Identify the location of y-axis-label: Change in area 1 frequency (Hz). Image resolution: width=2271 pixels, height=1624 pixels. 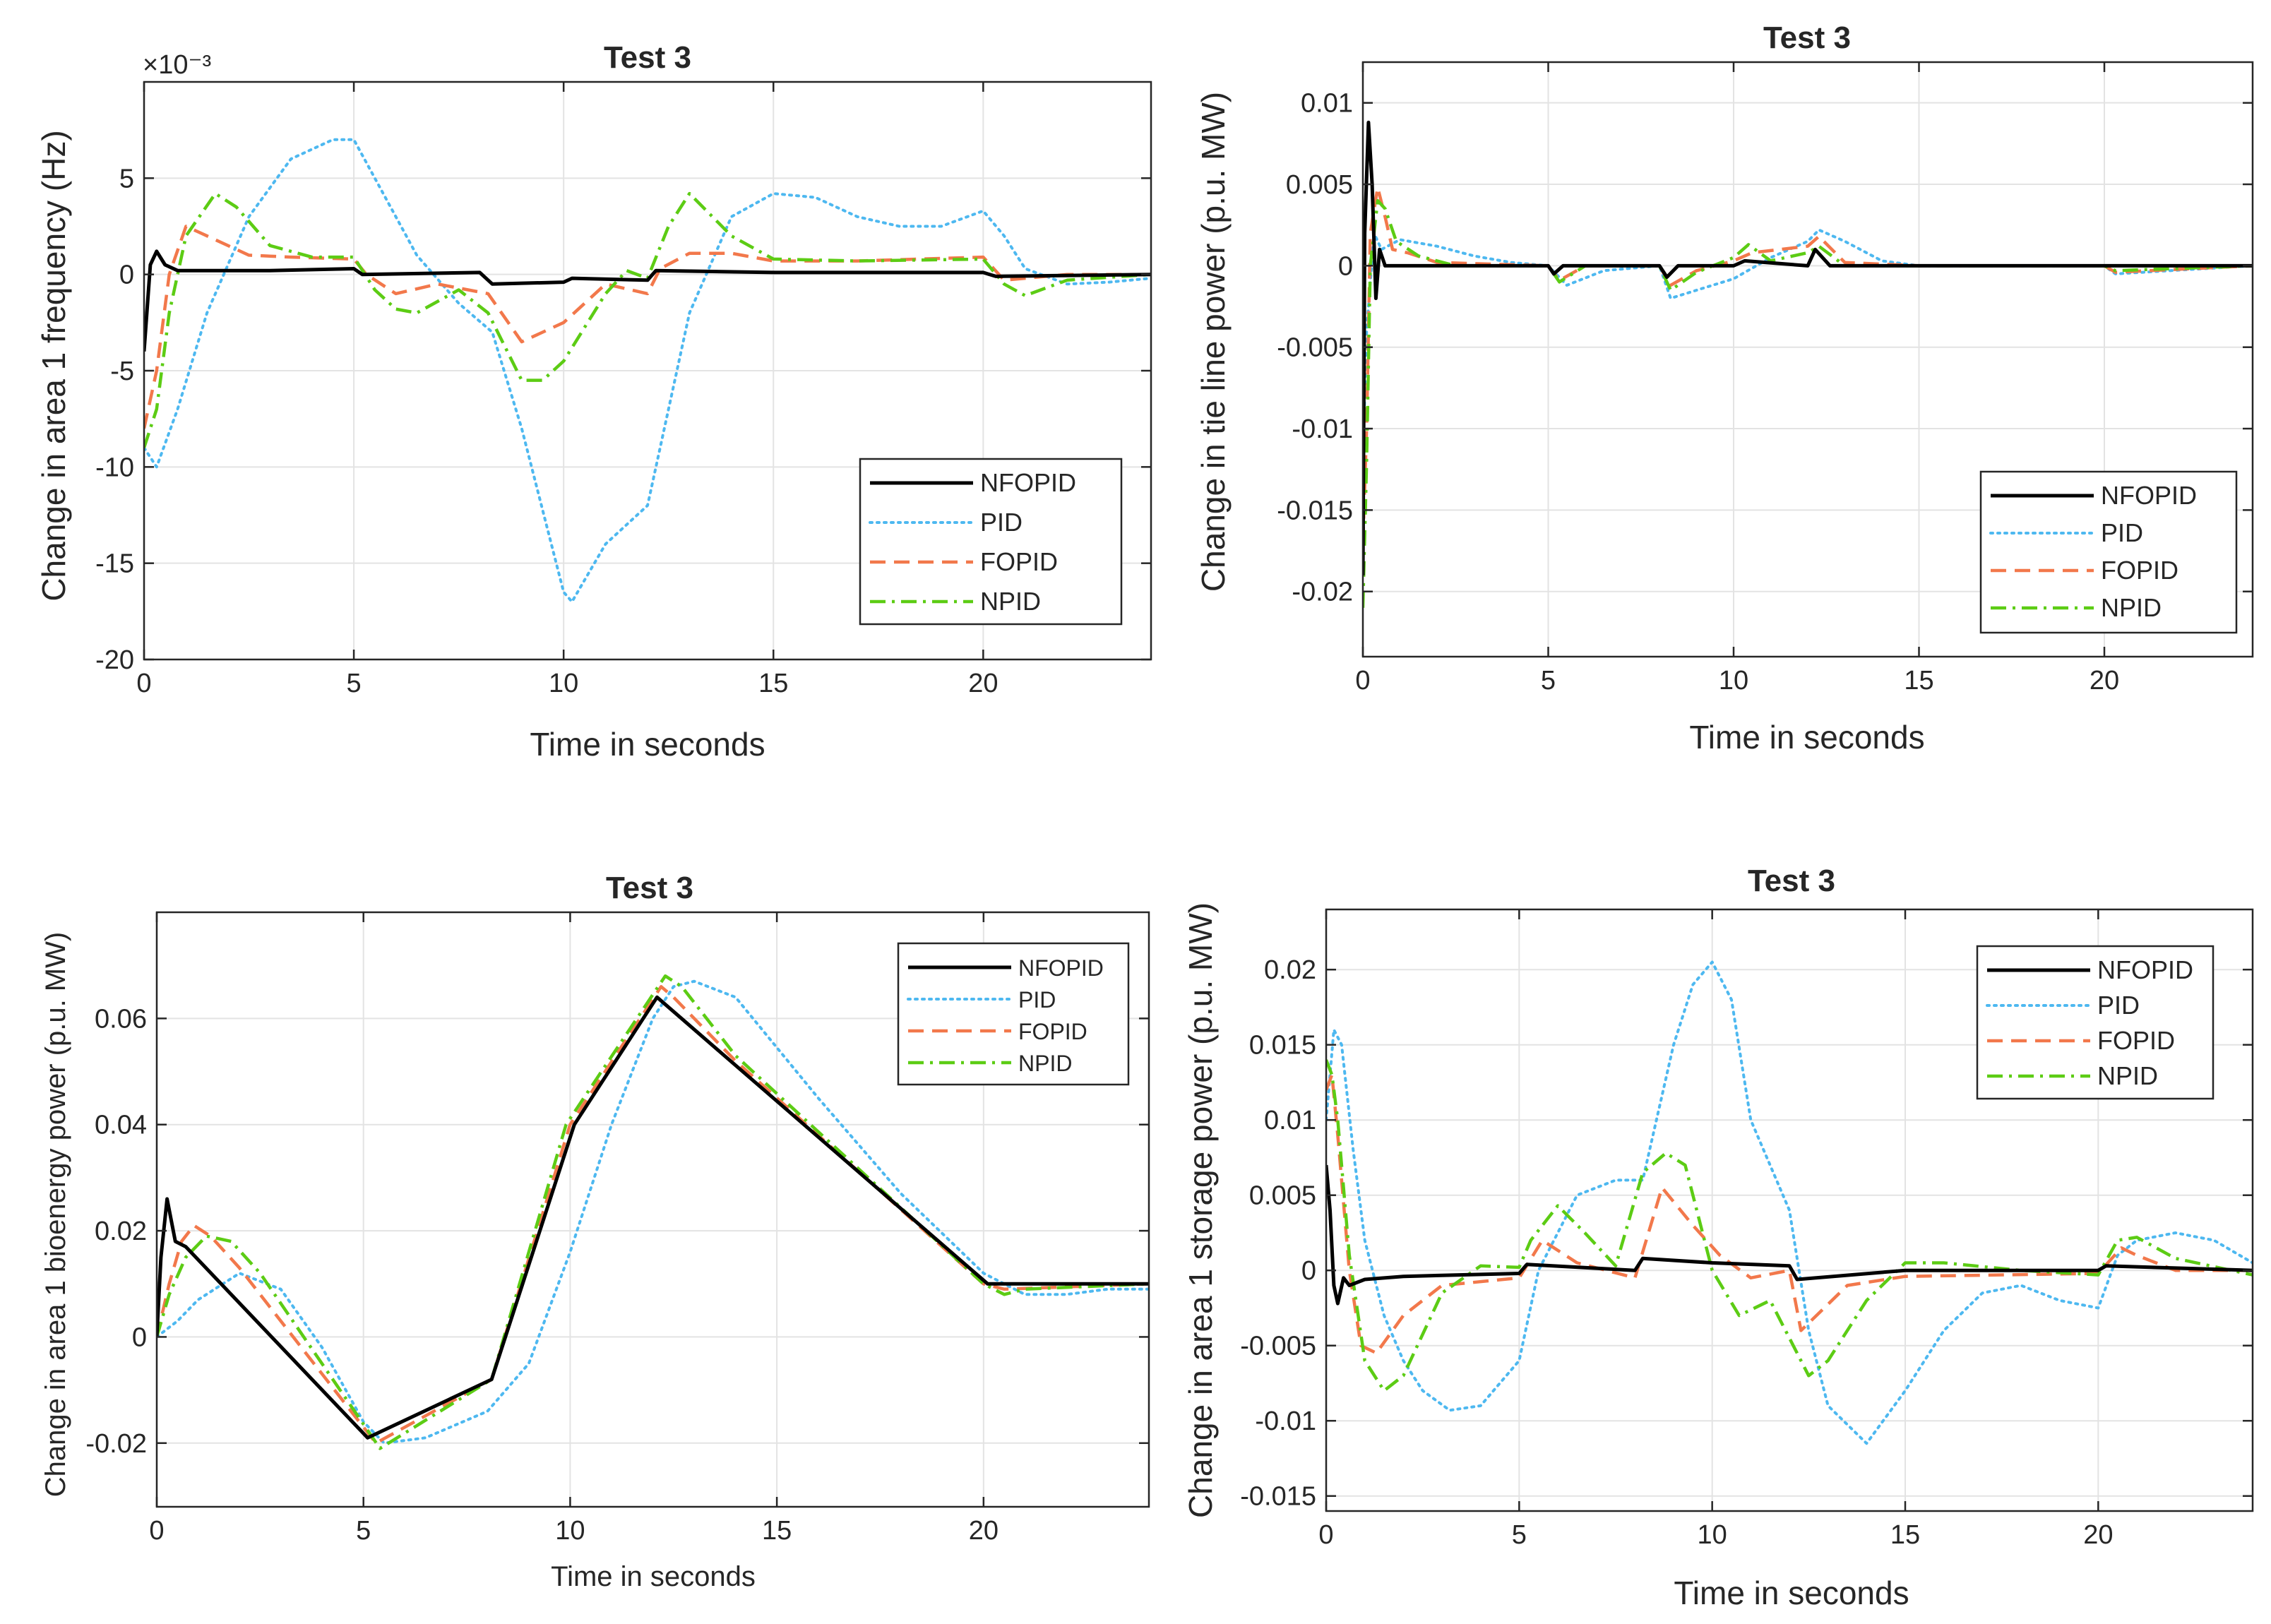
(54, 366).